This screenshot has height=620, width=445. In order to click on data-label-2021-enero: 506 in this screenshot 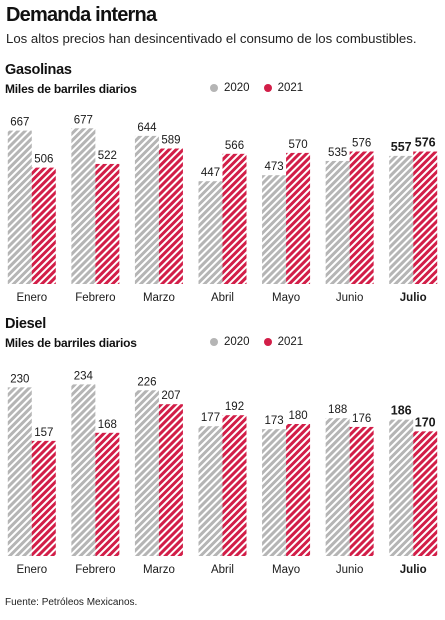, I will do `click(43, 160)`.